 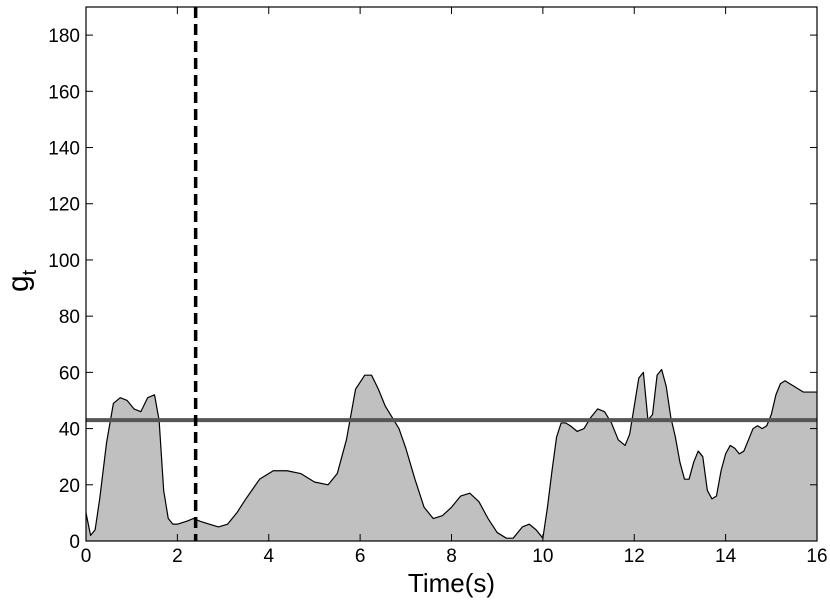 What do you see at coordinates (451, 556) in the screenshot?
I see `x-tick-label: 8` at bounding box center [451, 556].